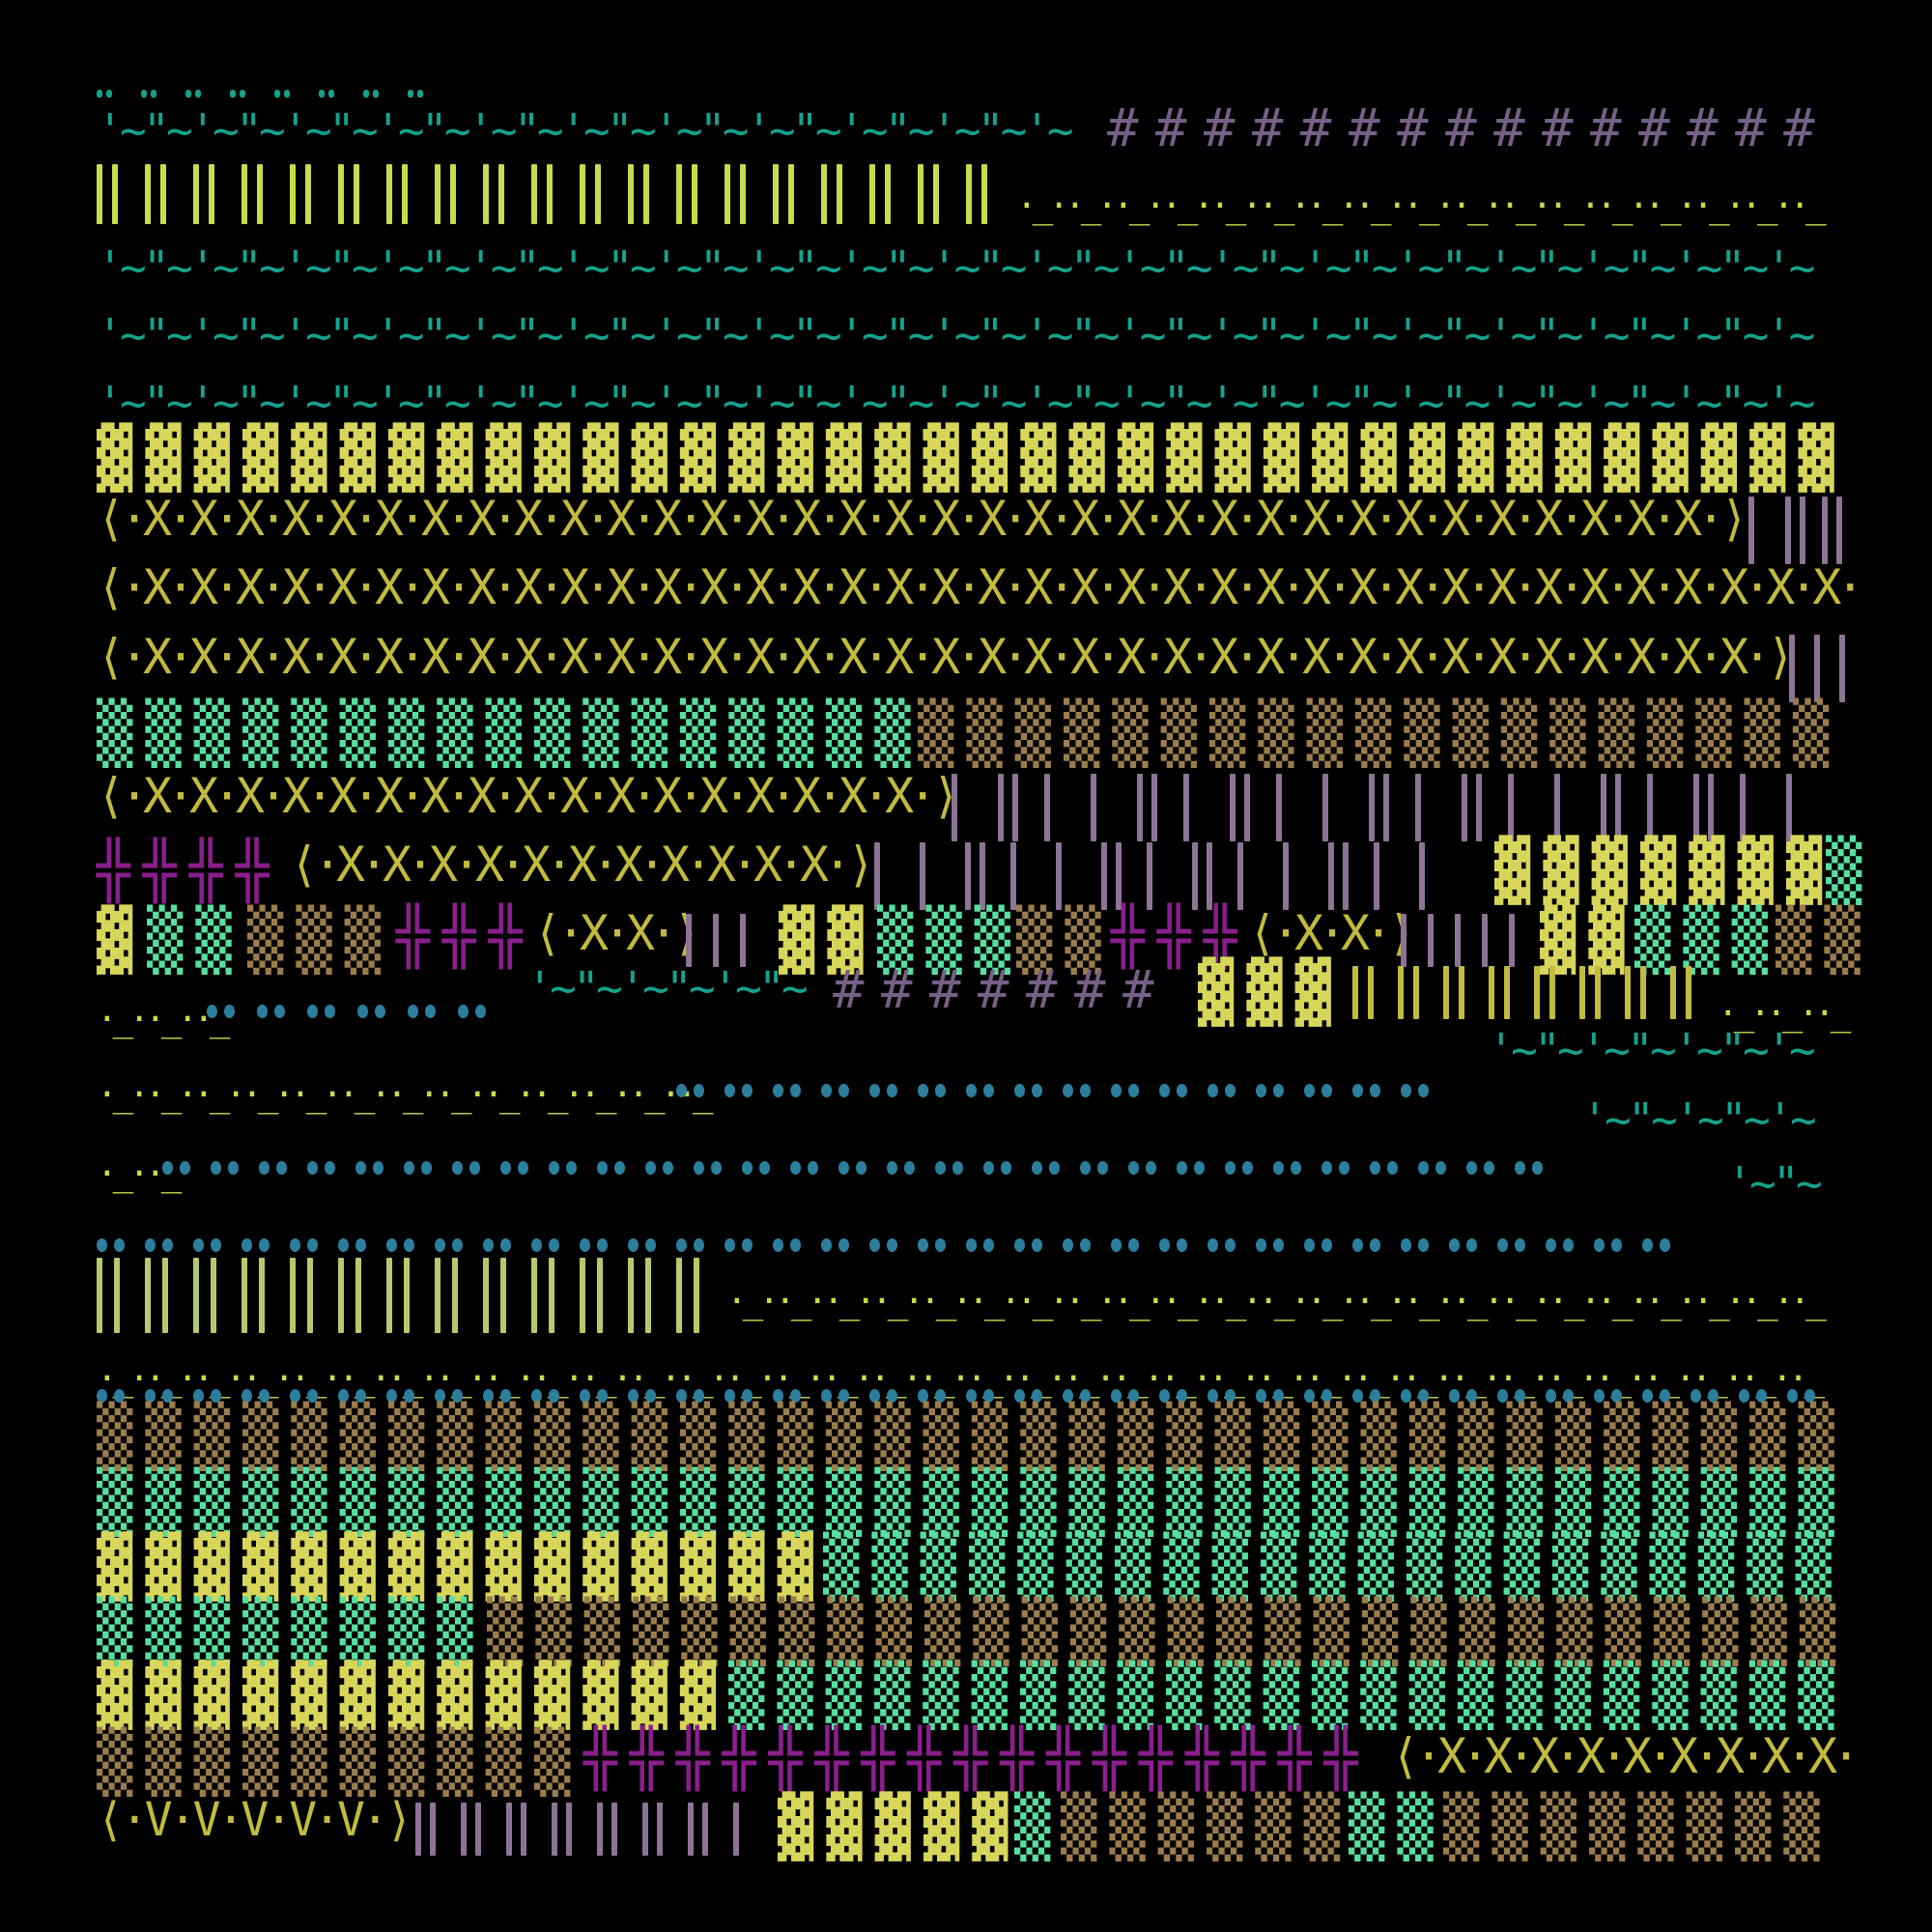  I want to click on yblock-segment: ▓▓▓▓▓▓▓▓▓▓▓▓▓▓▓▓▓▓▓▓▓▓▓▓▓▓▓▓▓▓▓▓▓▓▓▓, so click(972, 457).